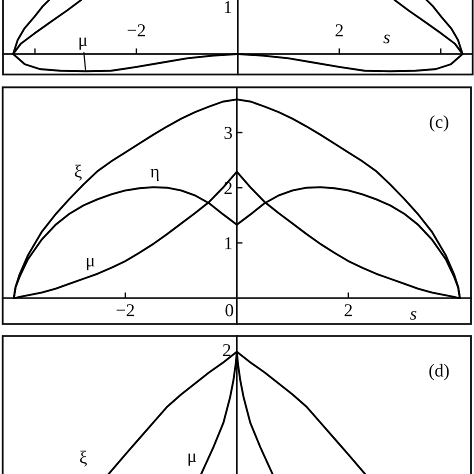 The height and width of the screenshot is (474, 474). What do you see at coordinates (228, 243) in the screenshot?
I see `y-tick-label: 1` at bounding box center [228, 243].